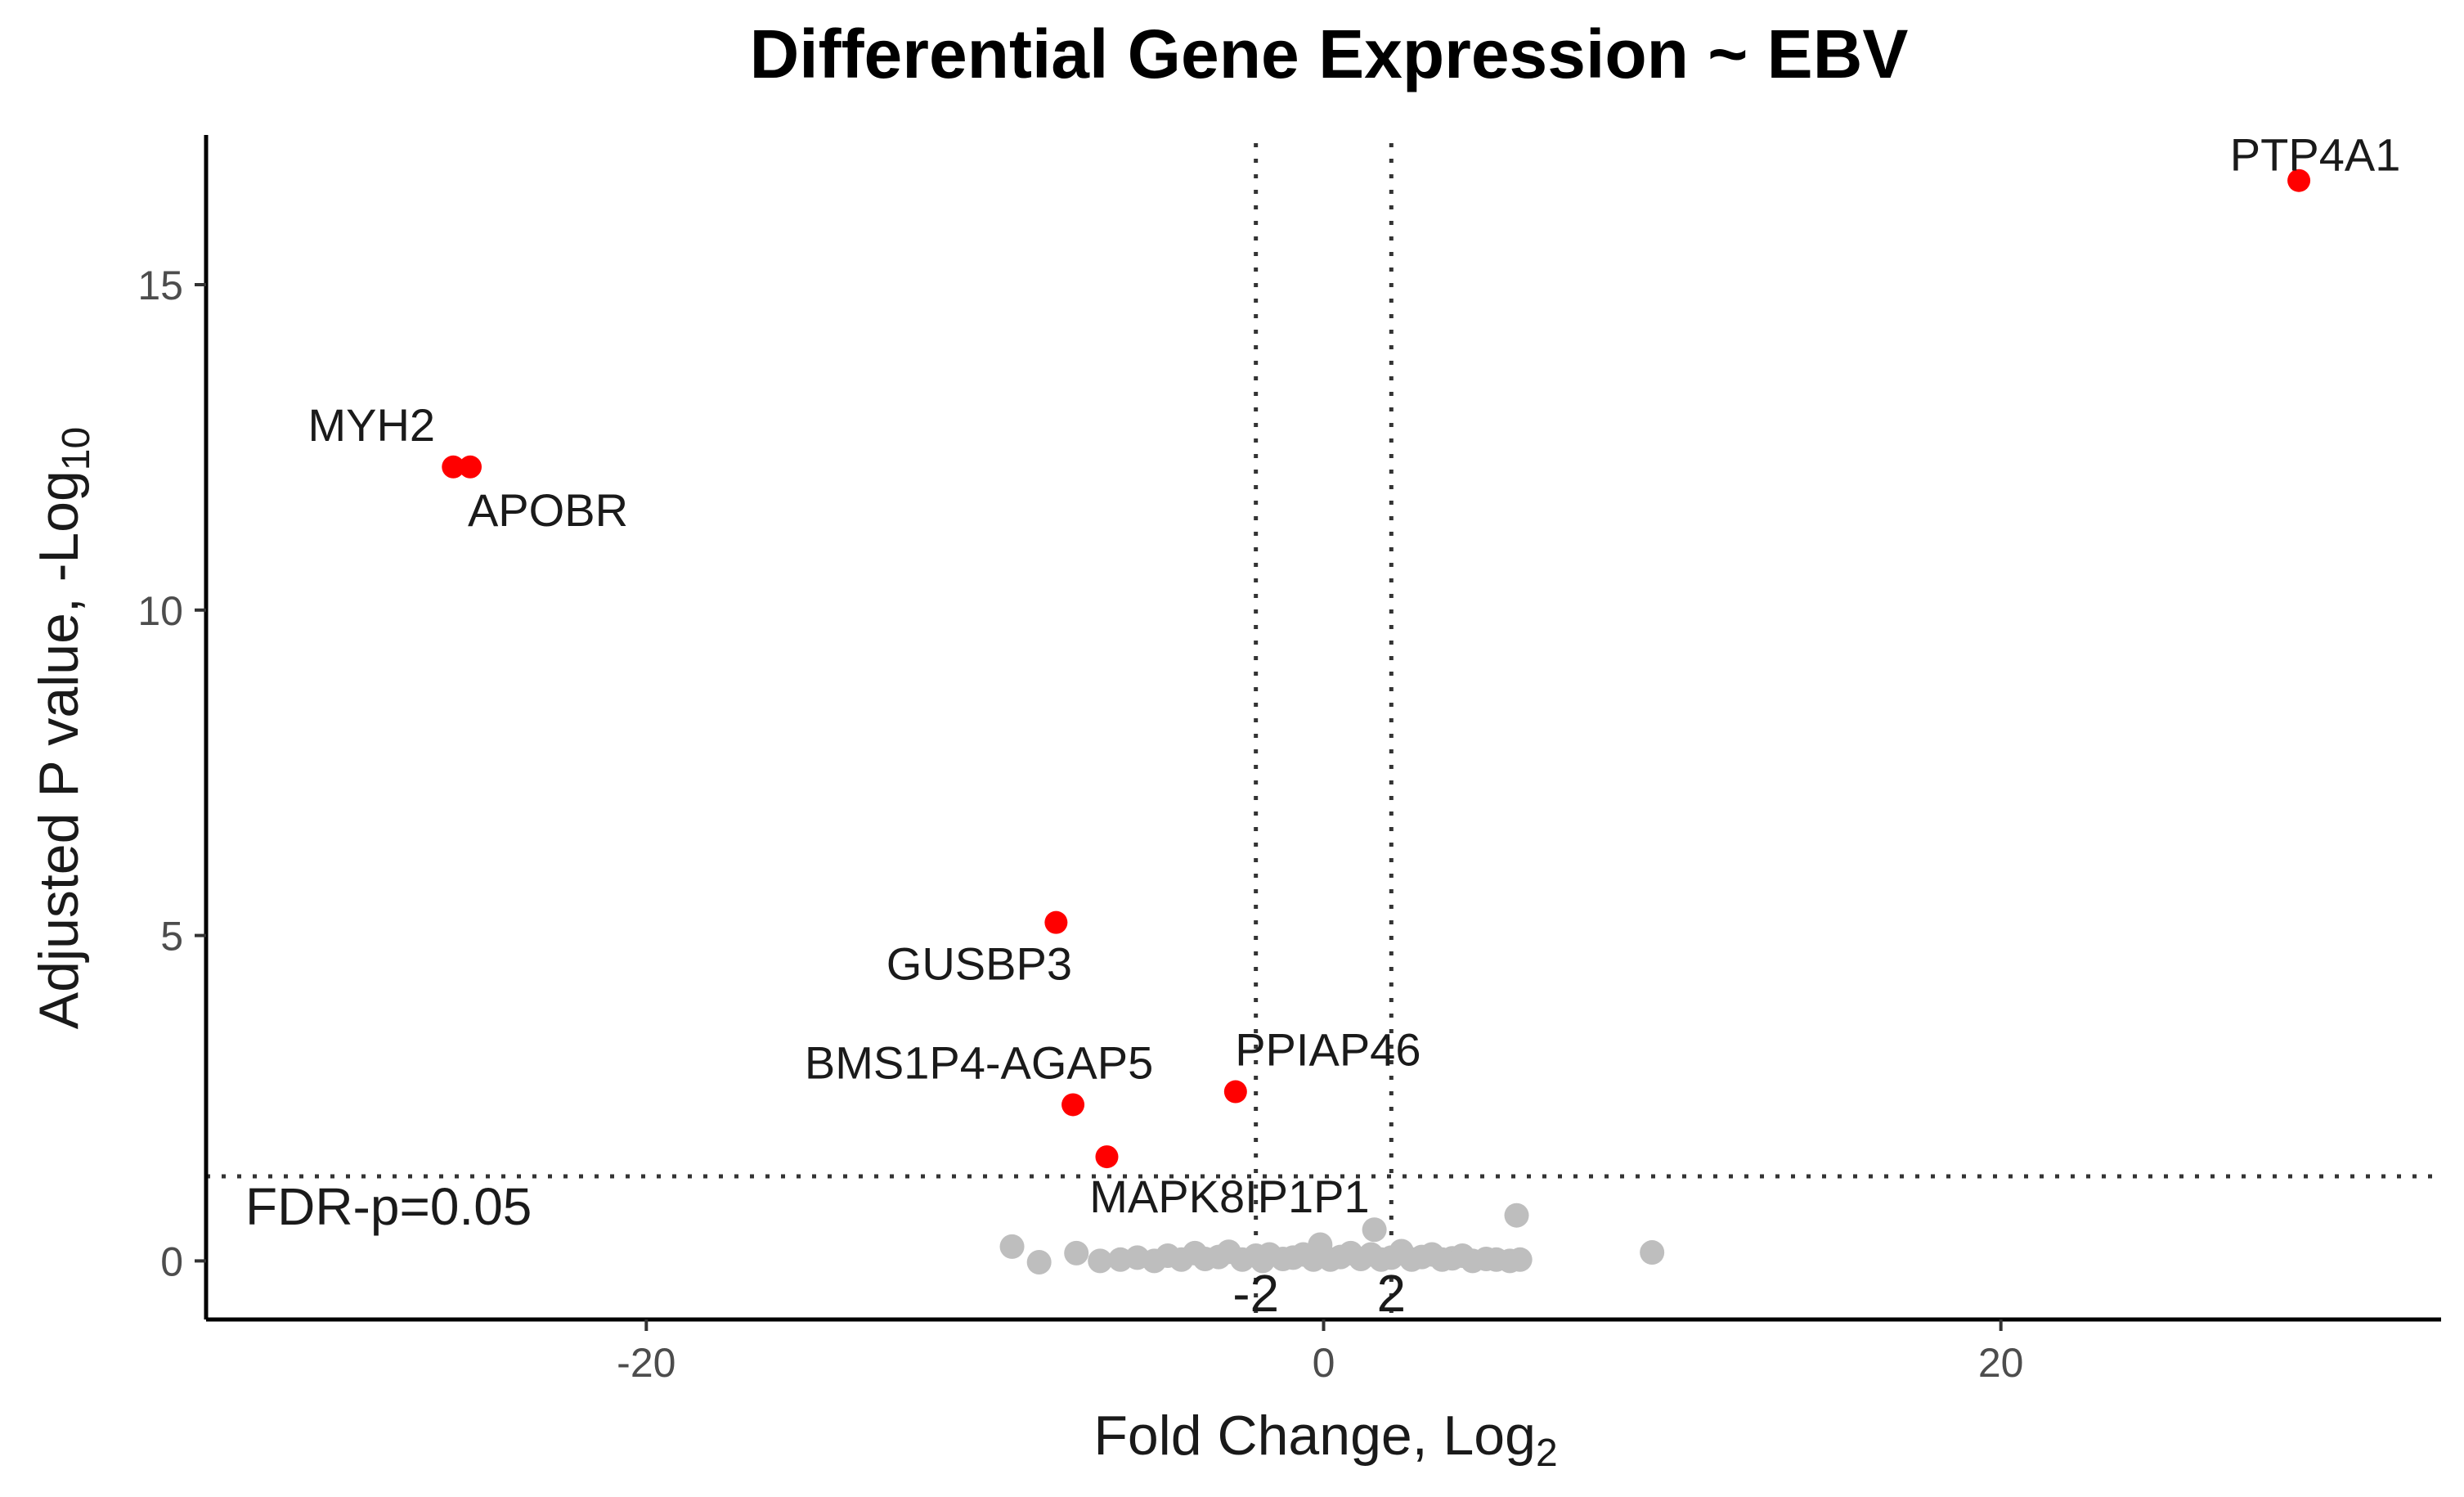 Image resolution: width=2464 pixels, height=1497 pixels. I want to click on gene-label: PTP4A1, so click(2315, 155).